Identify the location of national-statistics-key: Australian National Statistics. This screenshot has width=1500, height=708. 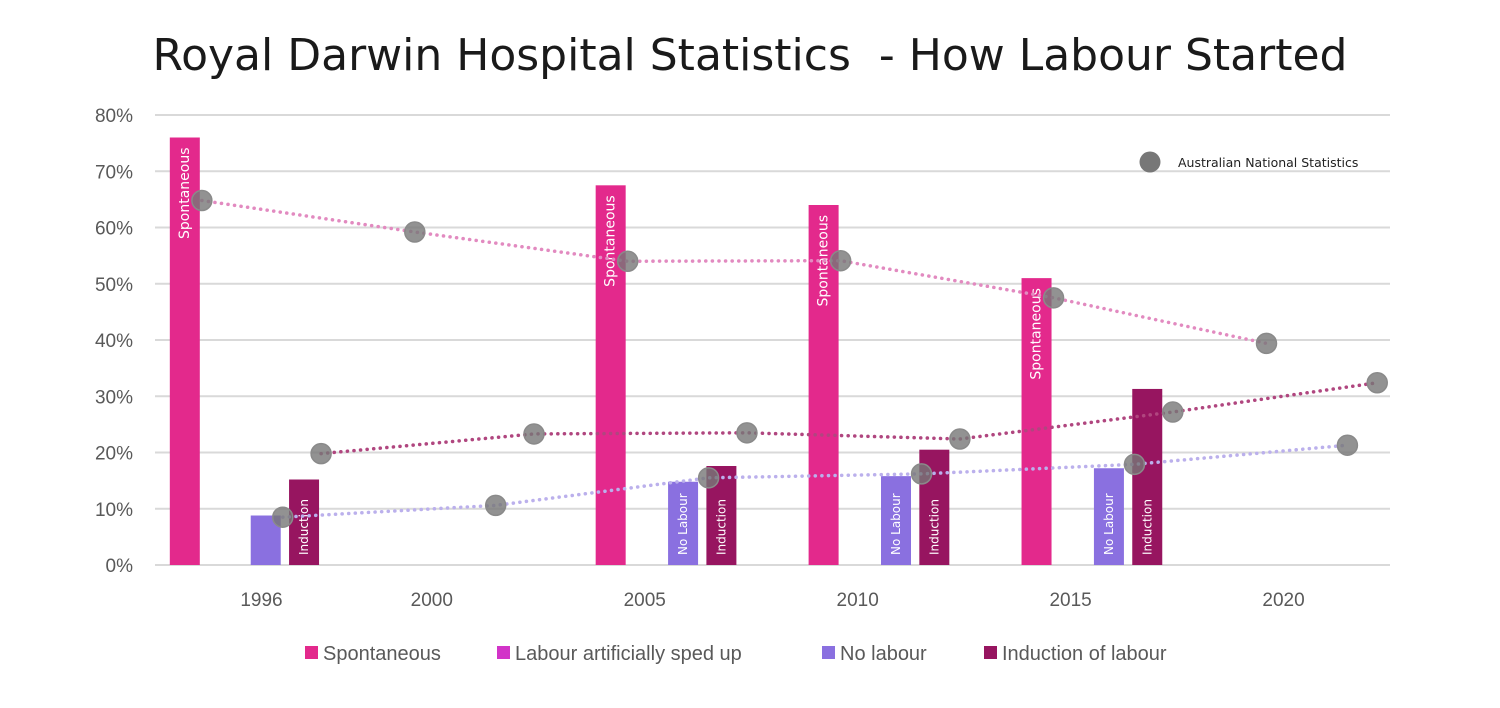
(1248, 162).